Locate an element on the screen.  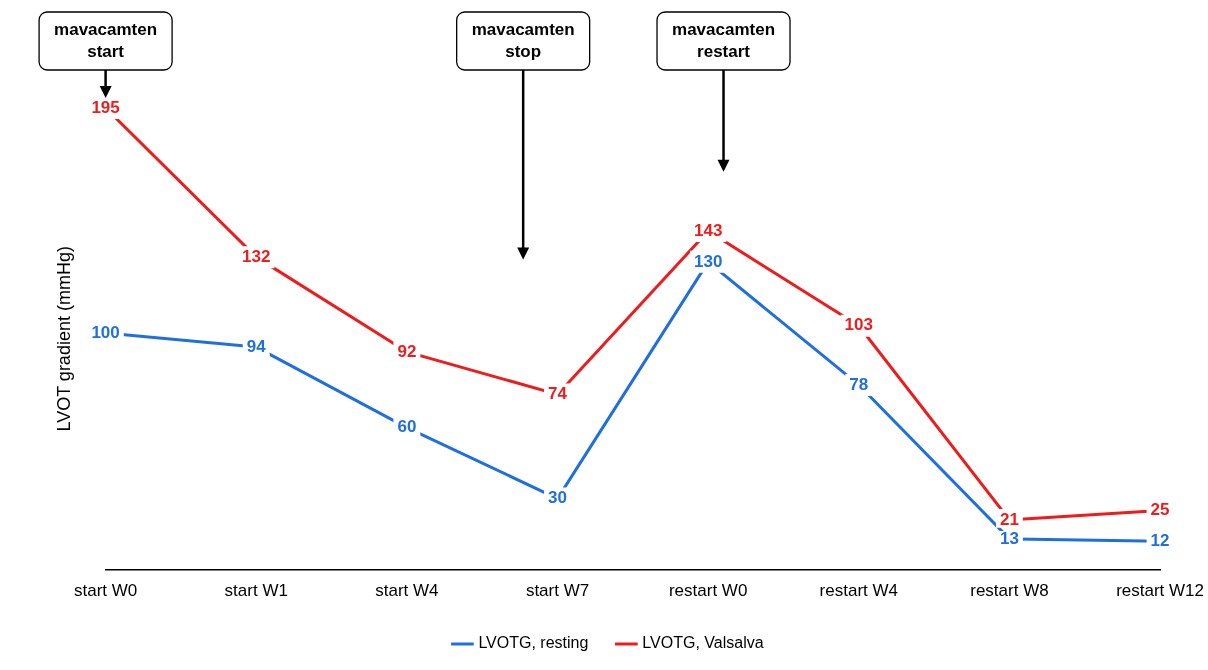
x-tick-label: start W1 is located at coordinates (256, 591).